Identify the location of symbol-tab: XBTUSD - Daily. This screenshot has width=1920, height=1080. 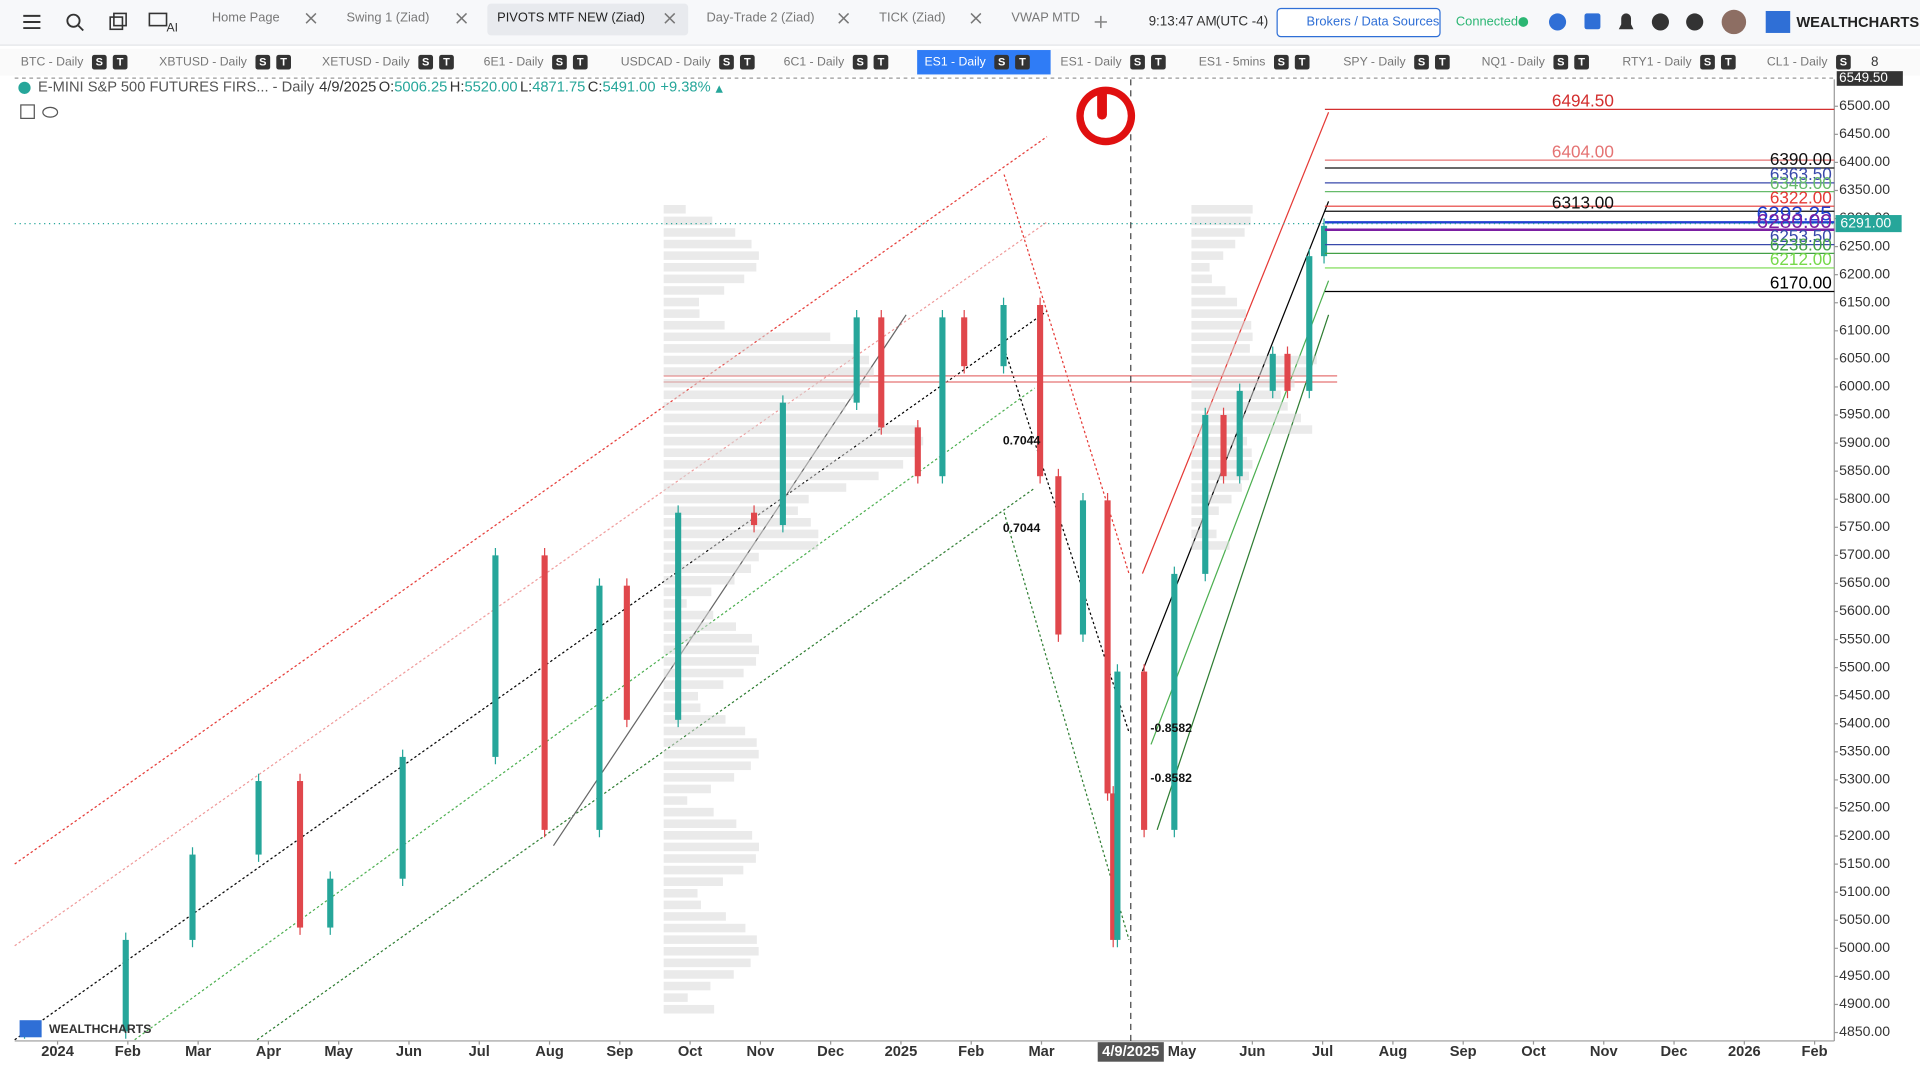
(203, 61).